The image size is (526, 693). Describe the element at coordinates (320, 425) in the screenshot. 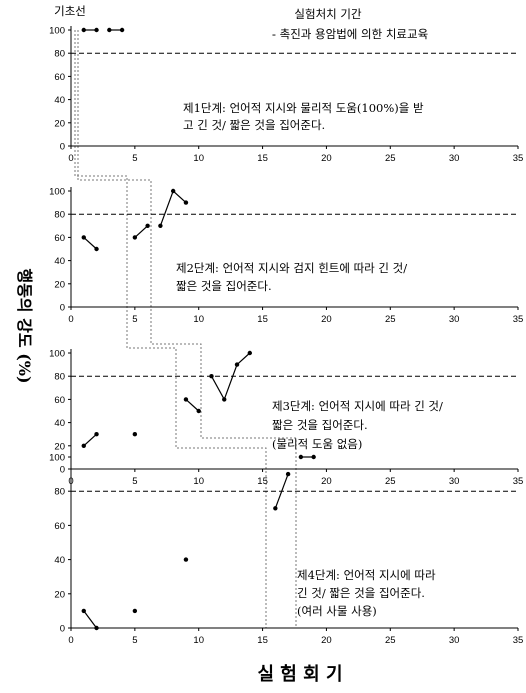

I see `phase-annotation: 짧은 것을 집어준다.` at that location.